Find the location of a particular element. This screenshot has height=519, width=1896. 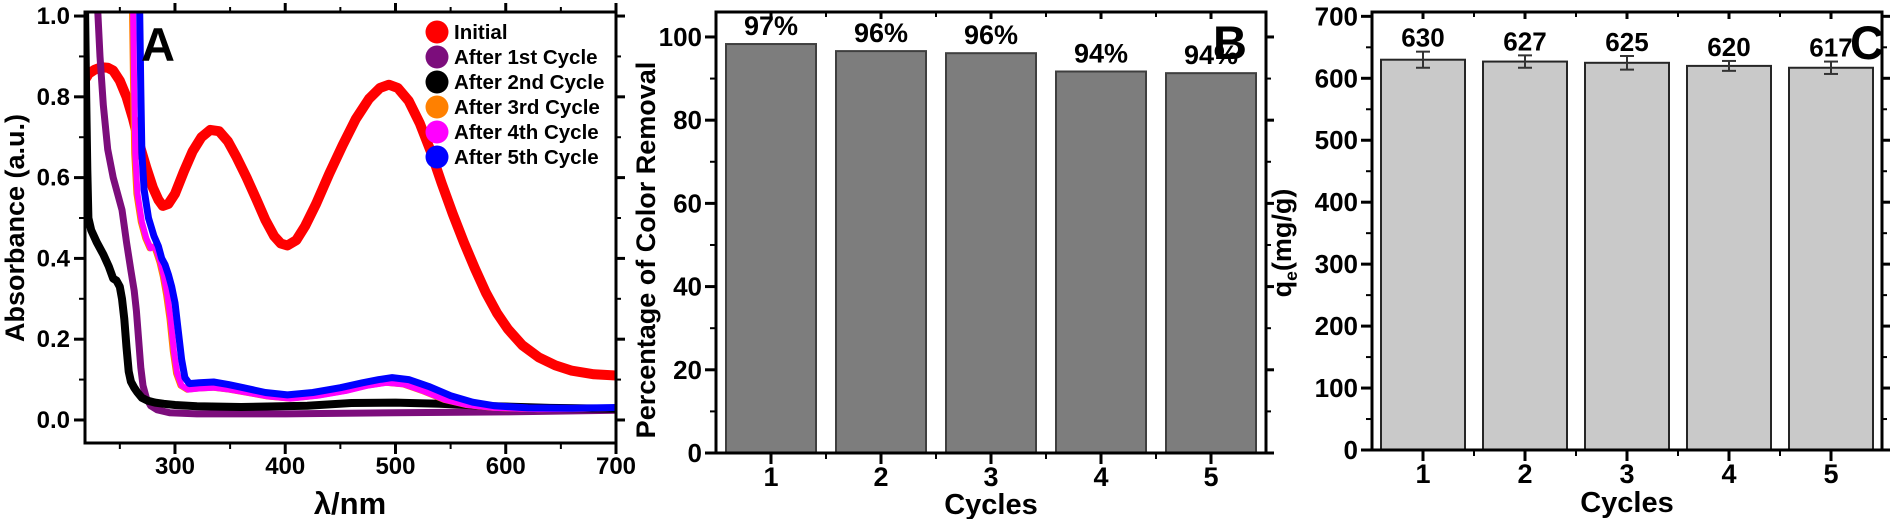

y-tick-label: 0.4 is located at coordinates (54, 258).